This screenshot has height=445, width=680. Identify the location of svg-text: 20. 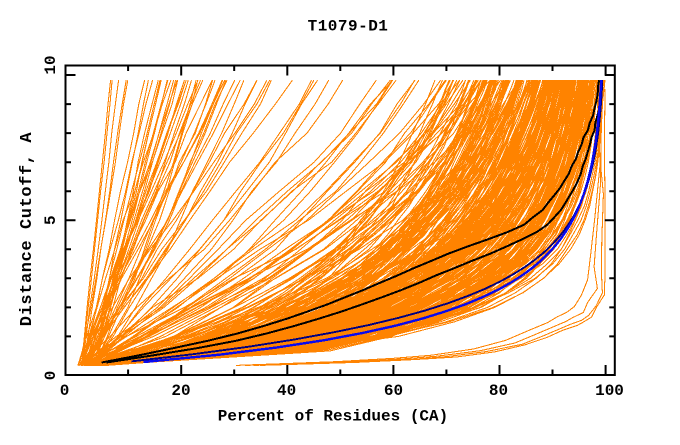
(180, 391).